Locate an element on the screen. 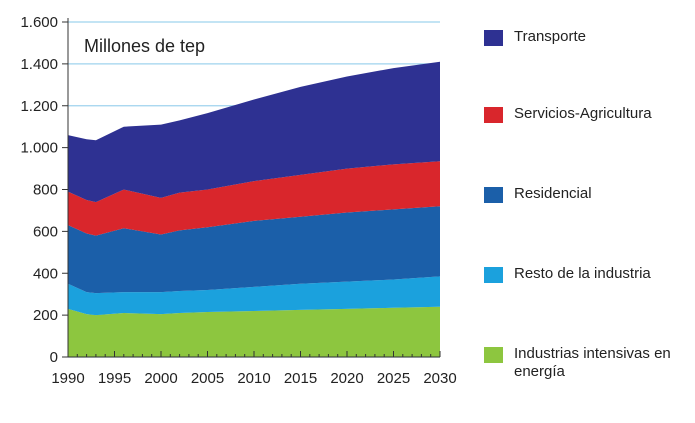 This screenshot has height=423, width=695. x-tick-label: 2000 is located at coordinates (160, 378).